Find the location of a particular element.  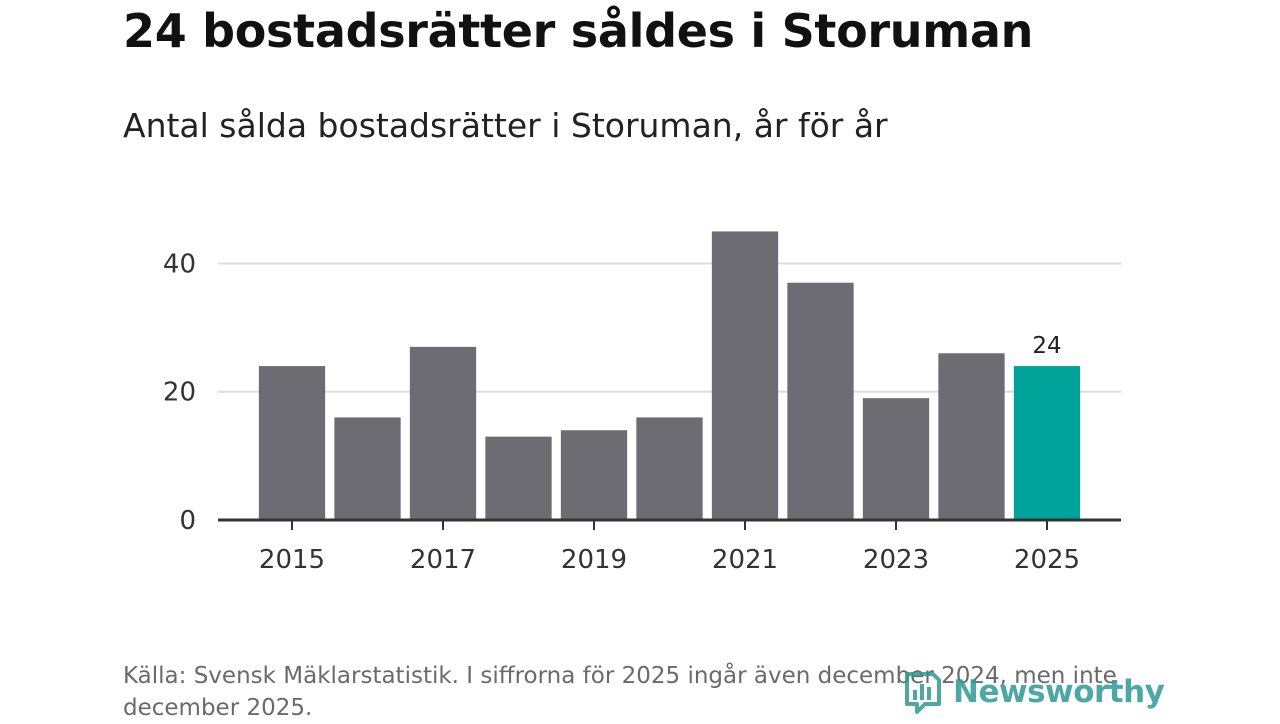

bar-2025 is located at coordinates (1047, 443).